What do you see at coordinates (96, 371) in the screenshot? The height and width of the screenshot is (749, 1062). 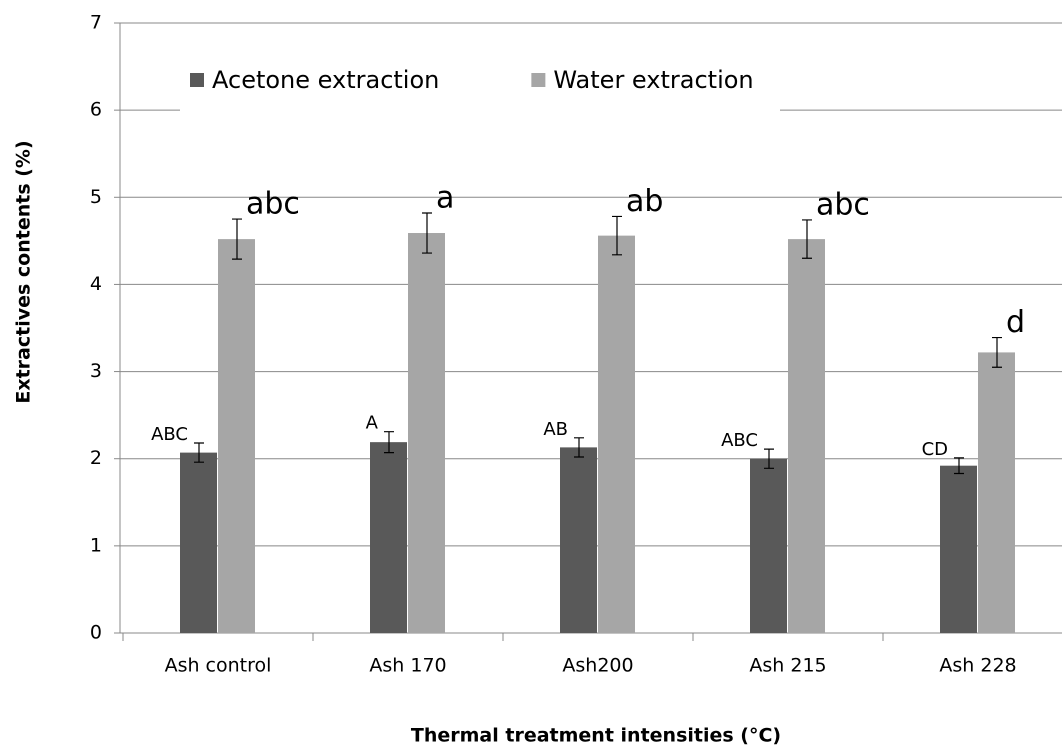 I see `y-tick-label: 3` at bounding box center [96, 371].